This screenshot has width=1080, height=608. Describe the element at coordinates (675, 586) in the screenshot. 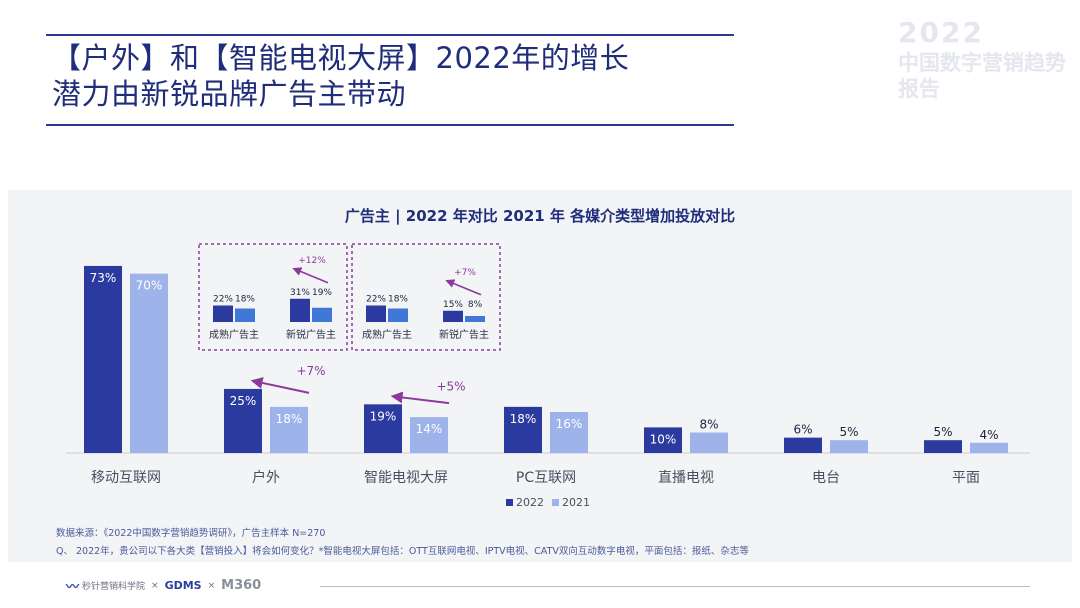

I see `footer-divider` at that location.